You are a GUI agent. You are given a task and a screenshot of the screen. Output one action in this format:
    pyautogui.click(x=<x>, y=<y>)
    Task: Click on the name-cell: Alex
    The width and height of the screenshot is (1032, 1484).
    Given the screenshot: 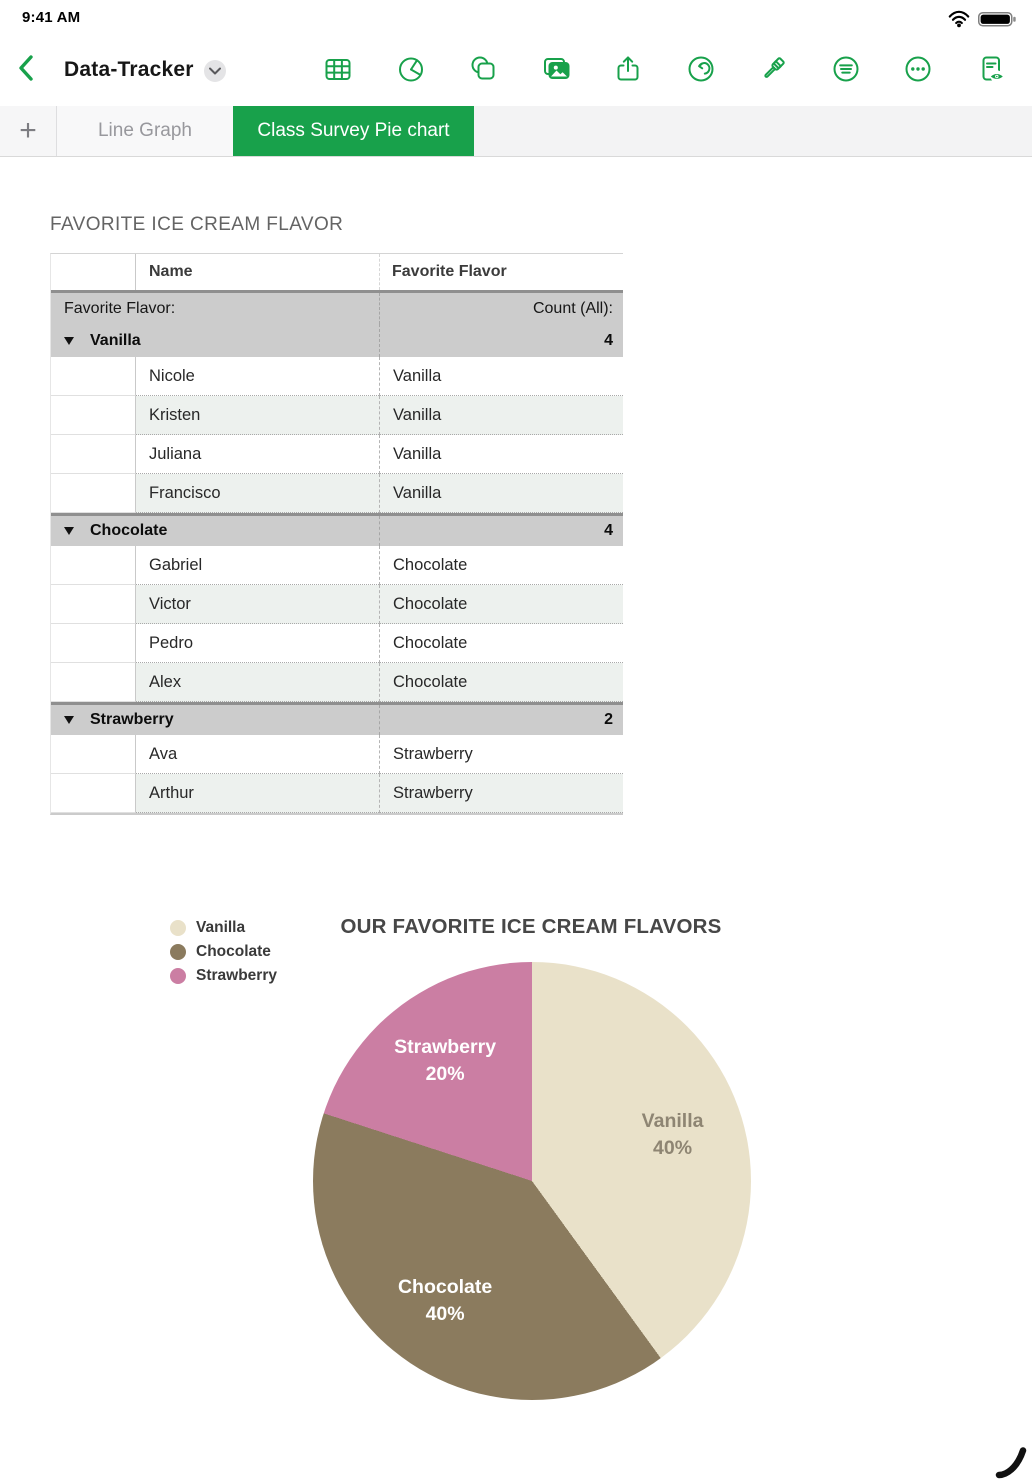 What is the action you would take?
    pyautogui.click(x=257, y=682)
    